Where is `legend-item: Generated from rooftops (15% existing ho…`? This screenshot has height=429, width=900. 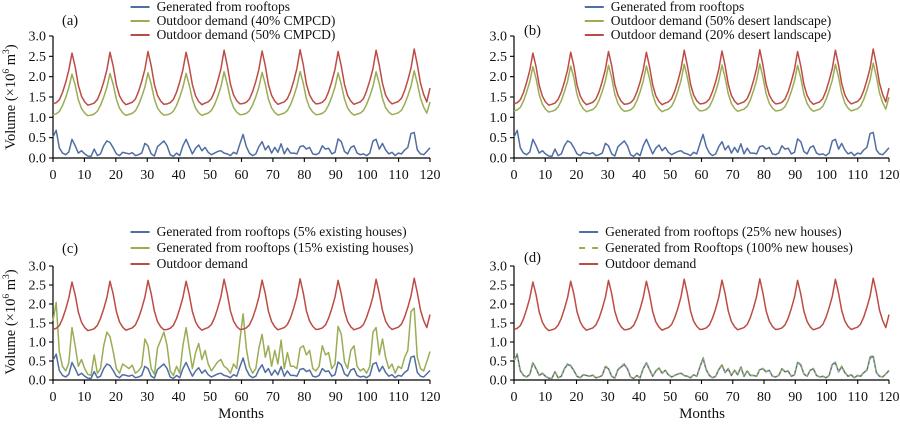 legend-item: Generated from rooftops (15% existing ho… is located at coordinates (272, 248).